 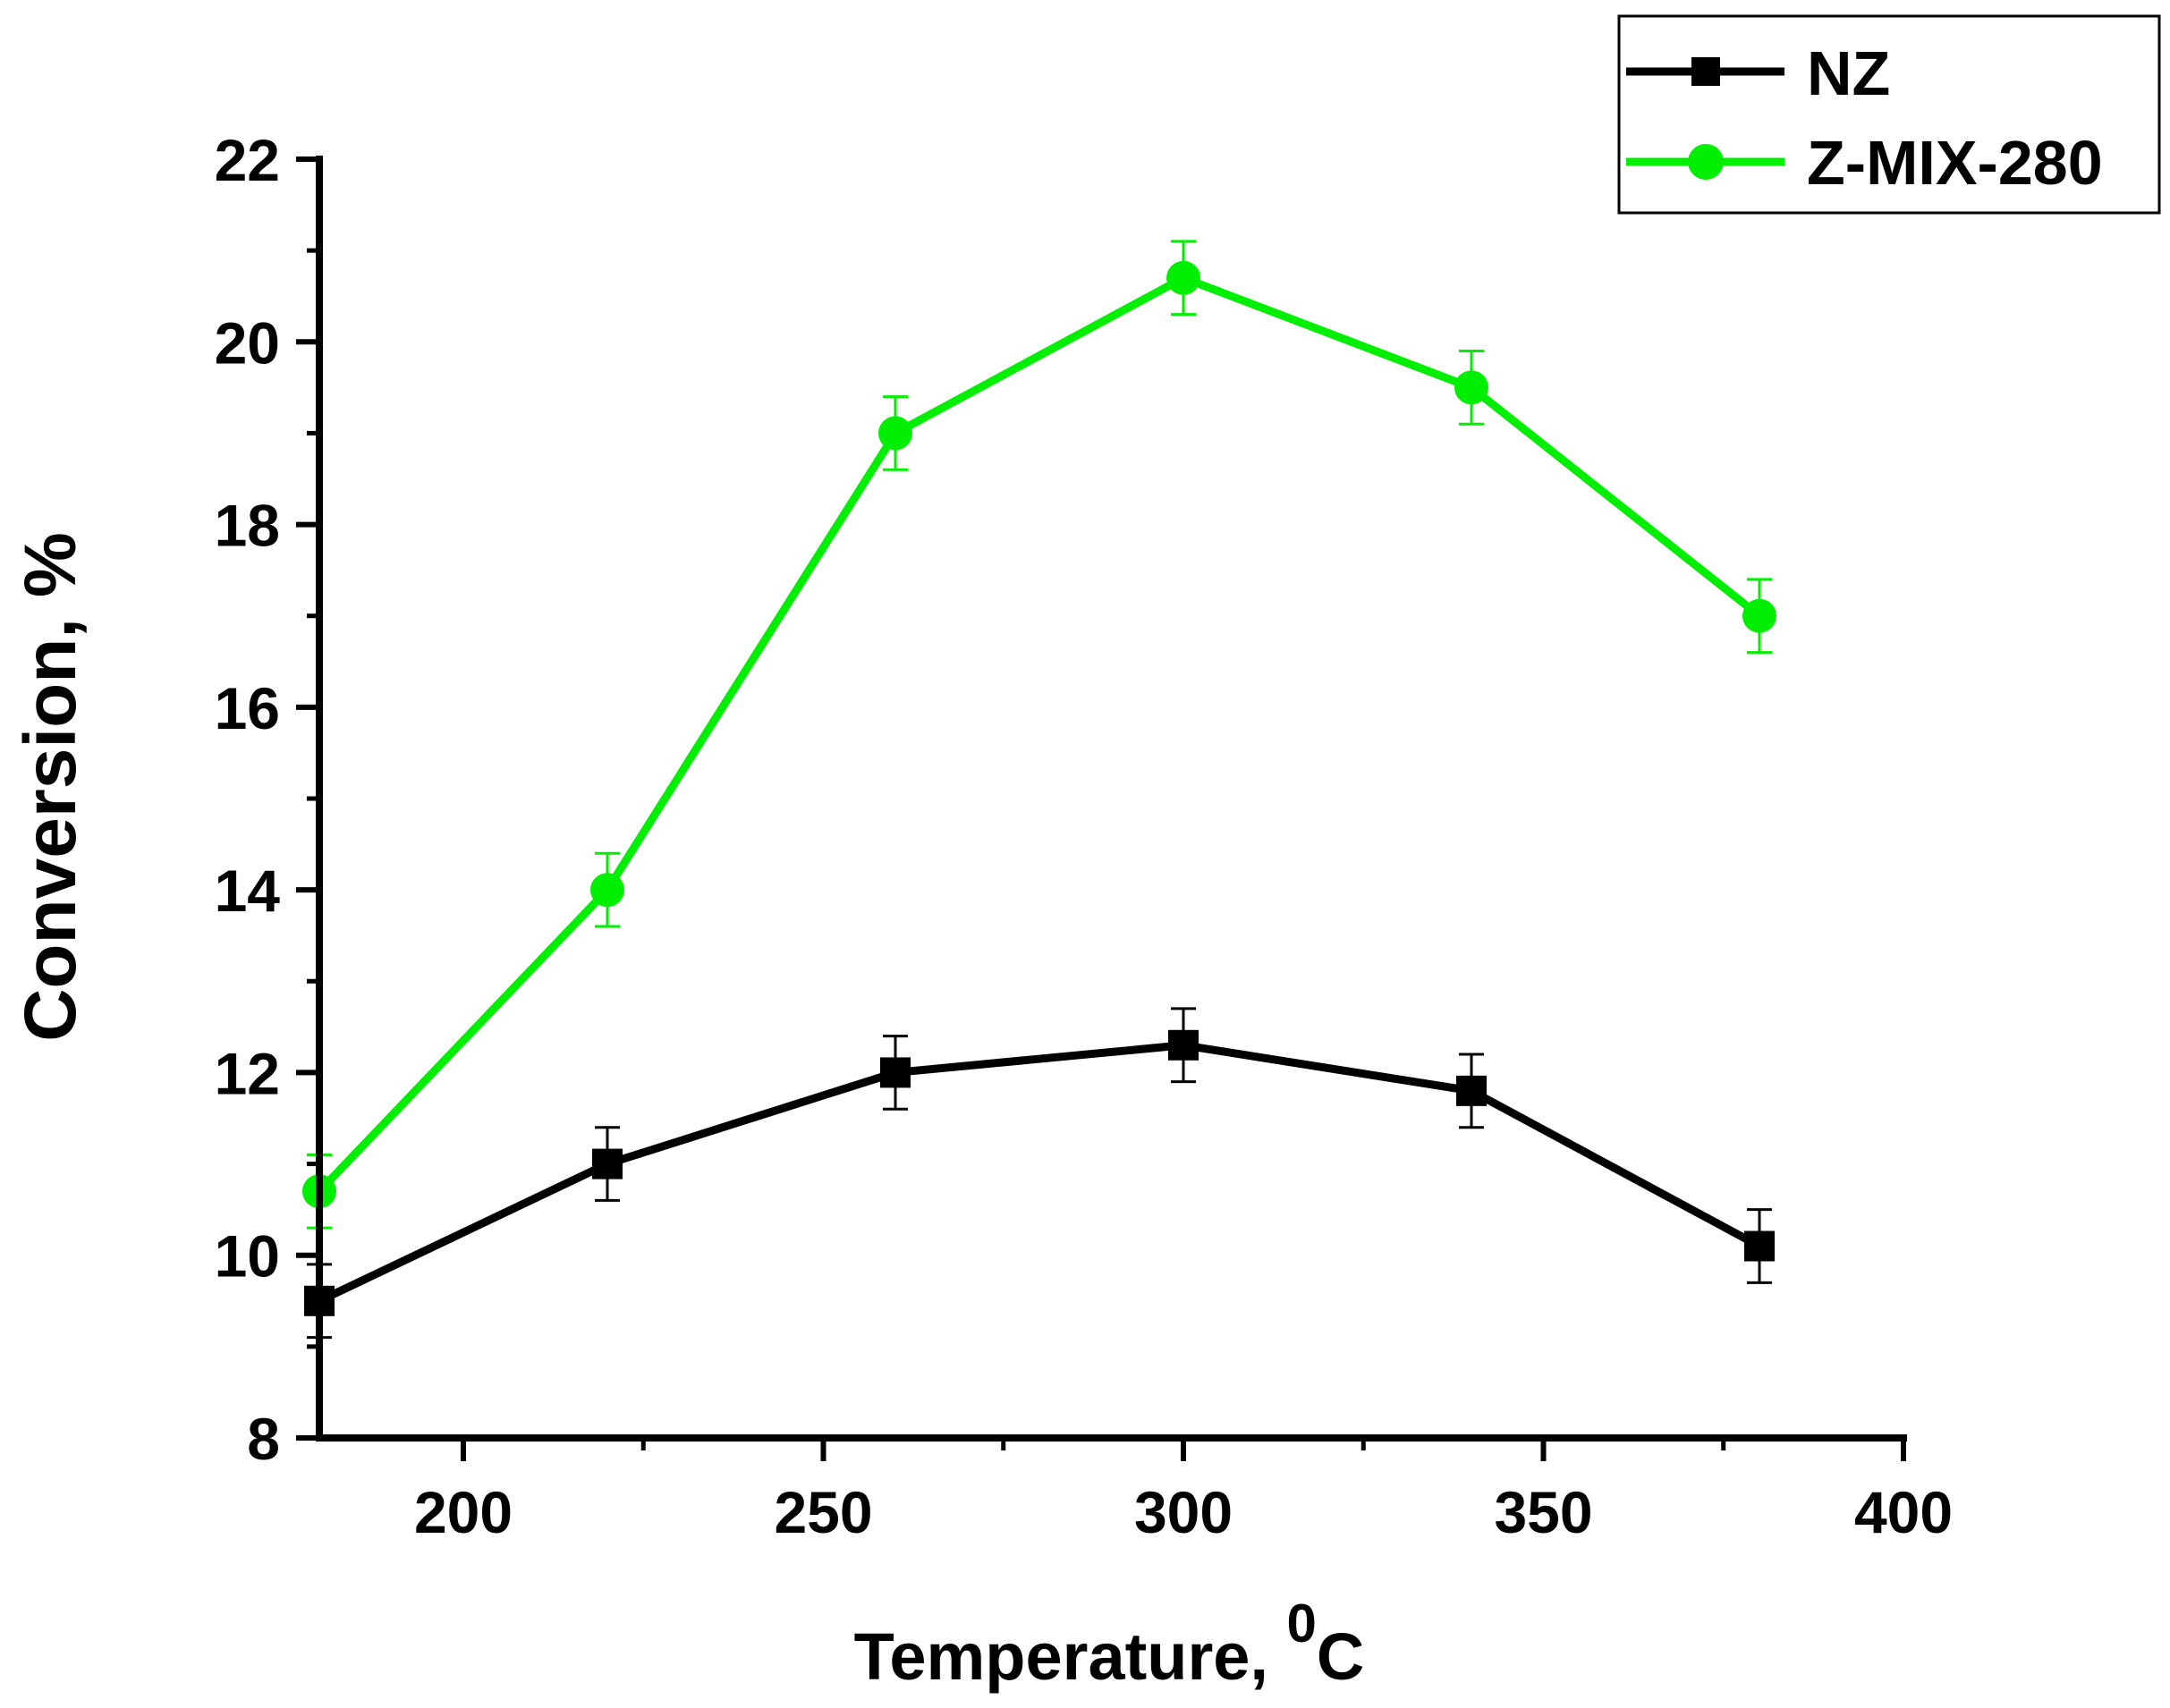 What do you see at coordinates (248, 526) in the screenshot?
I see `y-tick-label: 18` at bounding box center [248, 526].